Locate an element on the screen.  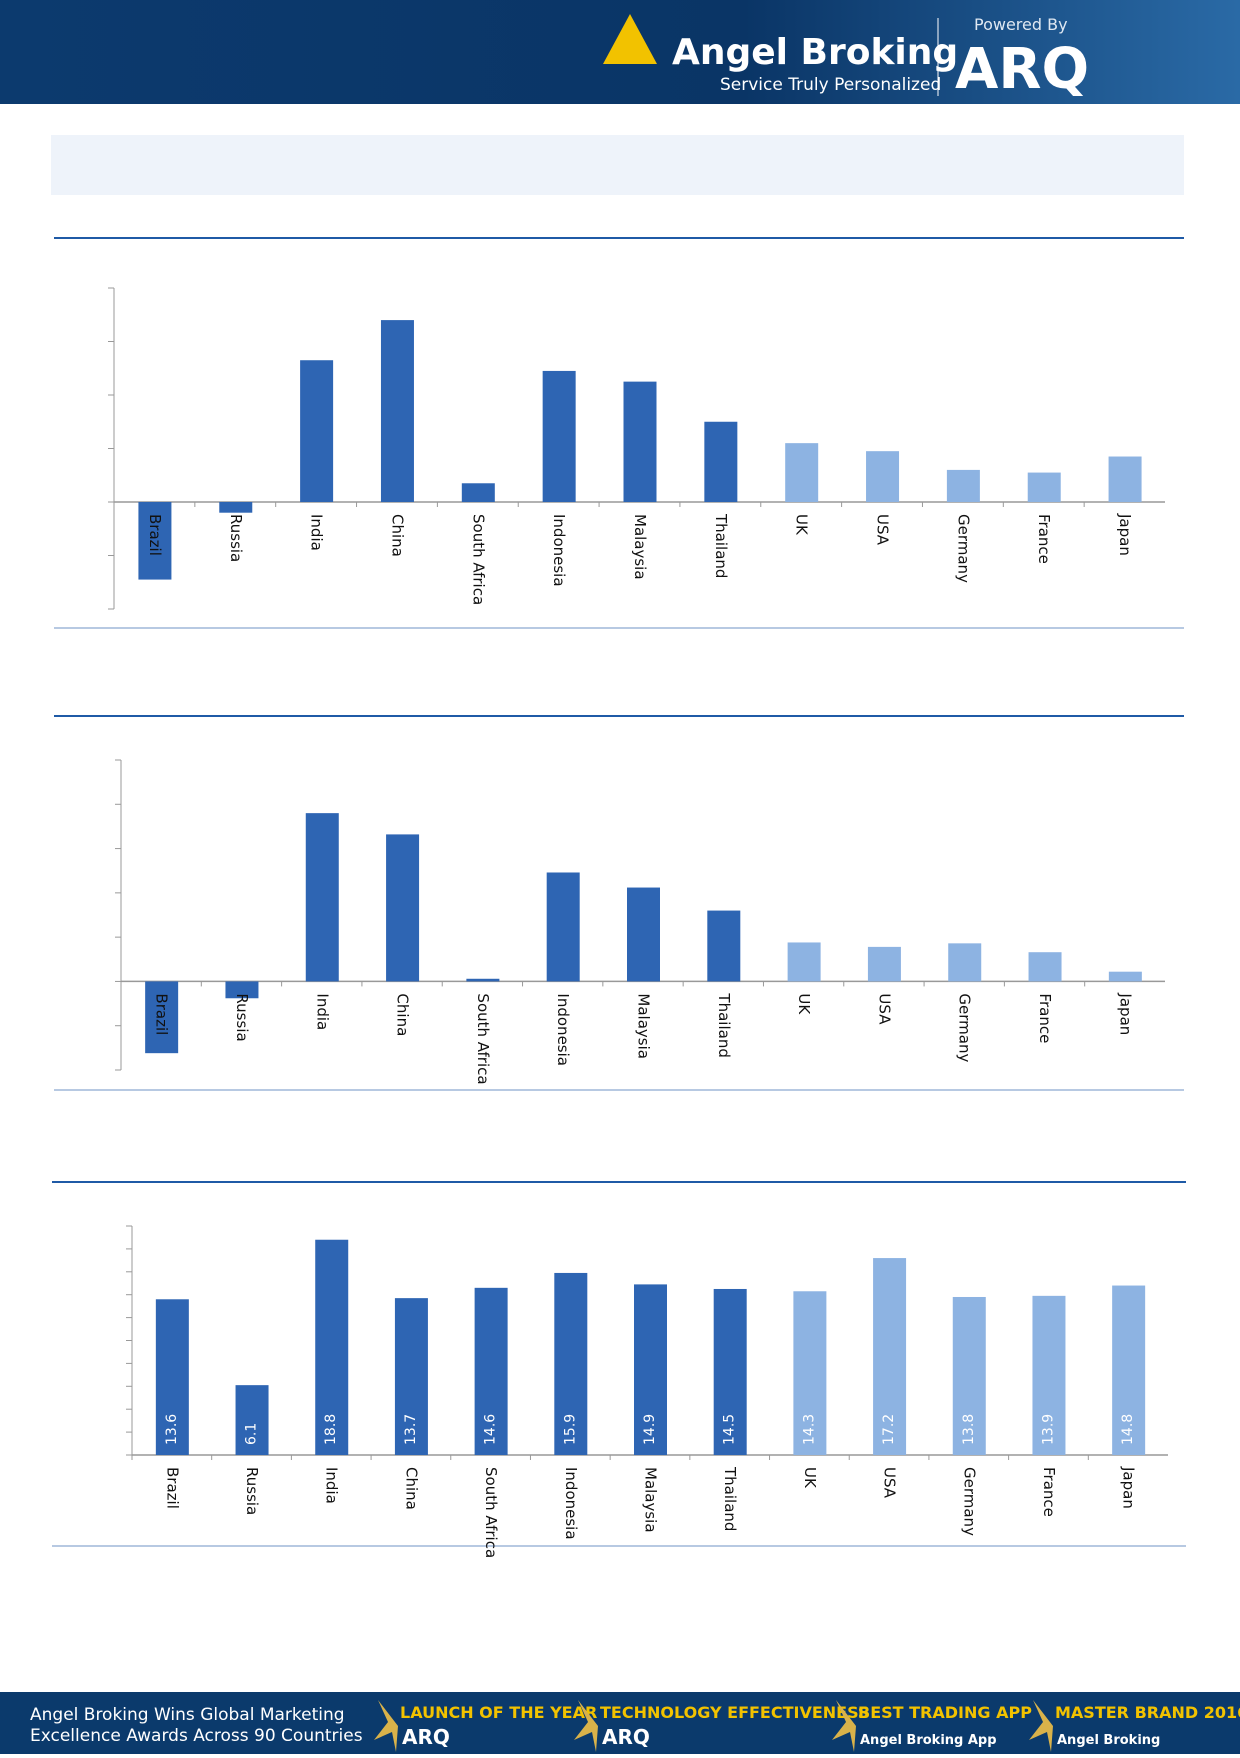
footer-headline-text: Excellence Awards Across 90 Countries is located at coordinates (196, 1736).